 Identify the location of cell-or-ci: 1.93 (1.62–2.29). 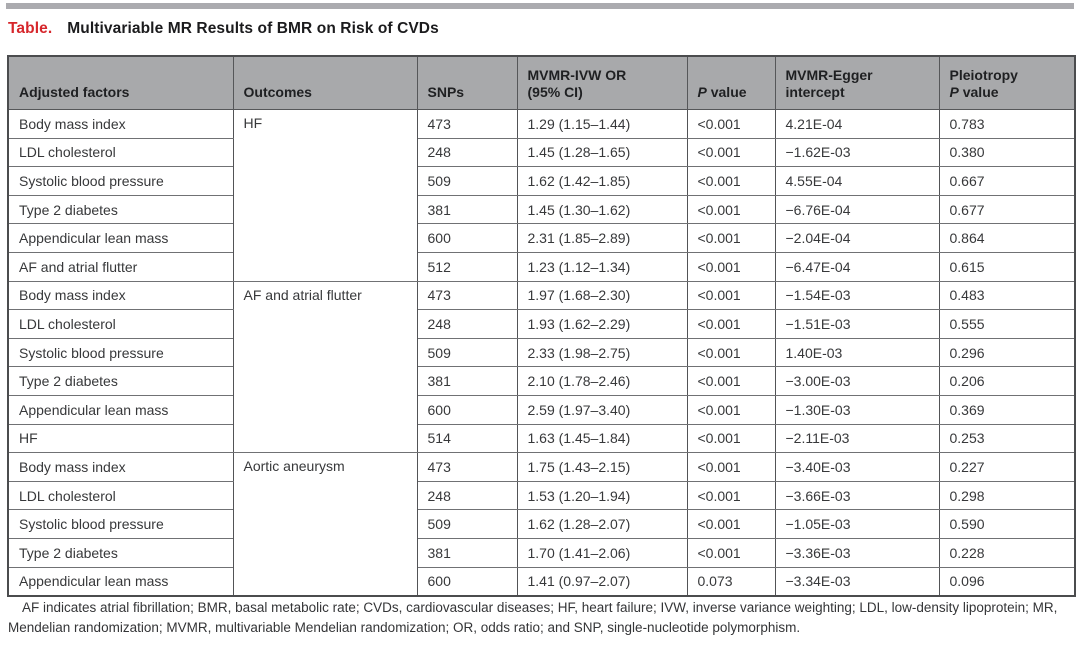
(602, 324).